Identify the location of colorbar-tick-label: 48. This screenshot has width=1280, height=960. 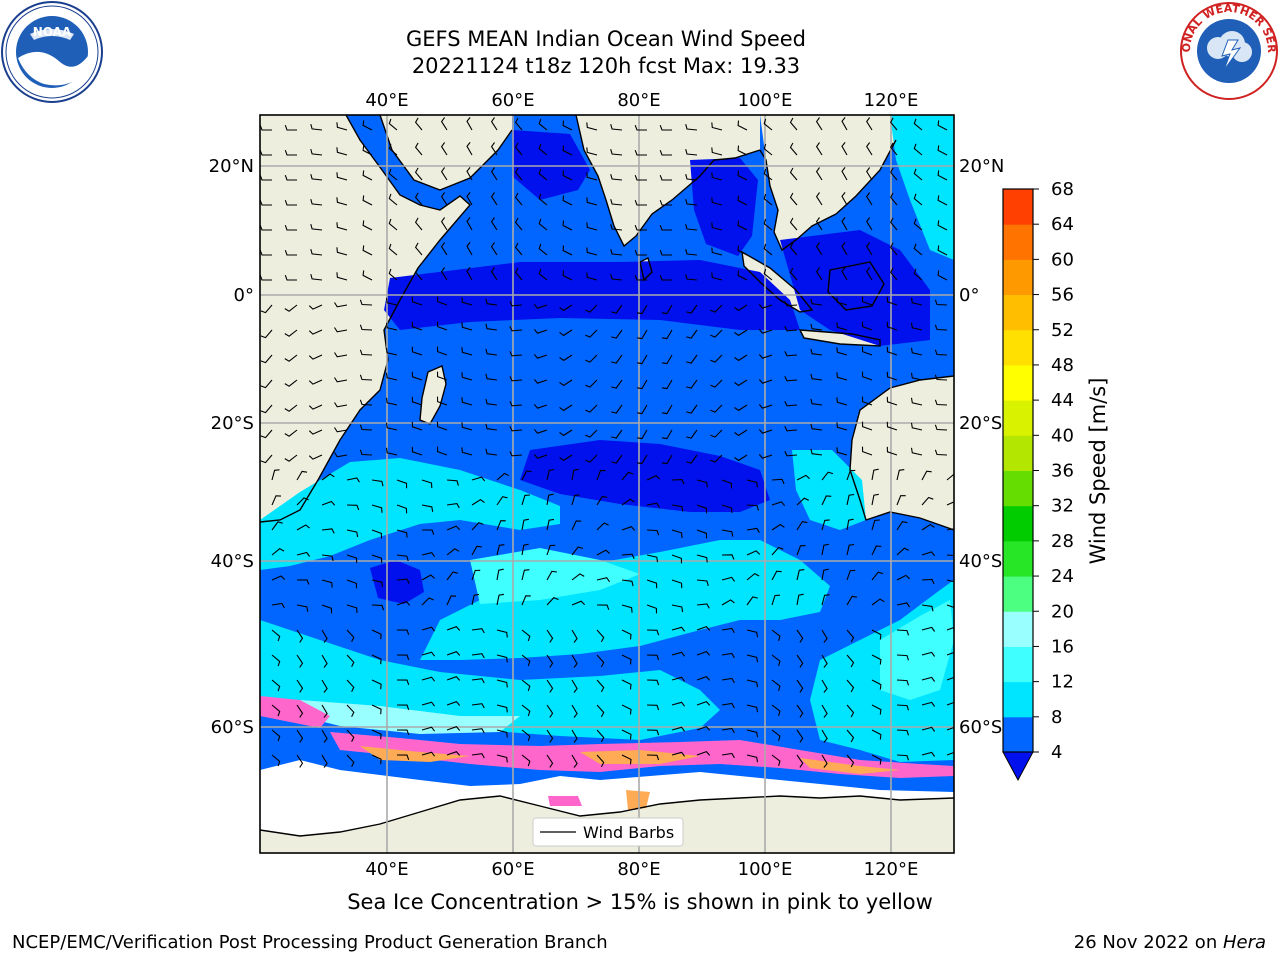
(1062, 365).